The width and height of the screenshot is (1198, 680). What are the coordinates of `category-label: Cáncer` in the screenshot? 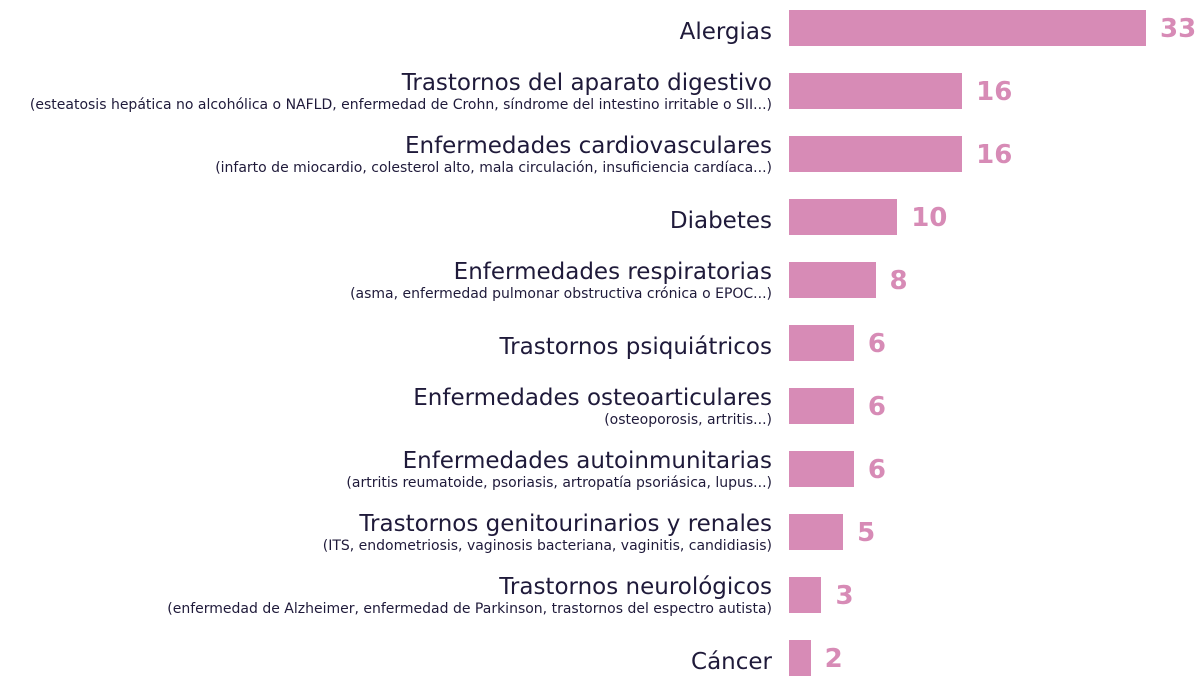 It's located at (389, 662).